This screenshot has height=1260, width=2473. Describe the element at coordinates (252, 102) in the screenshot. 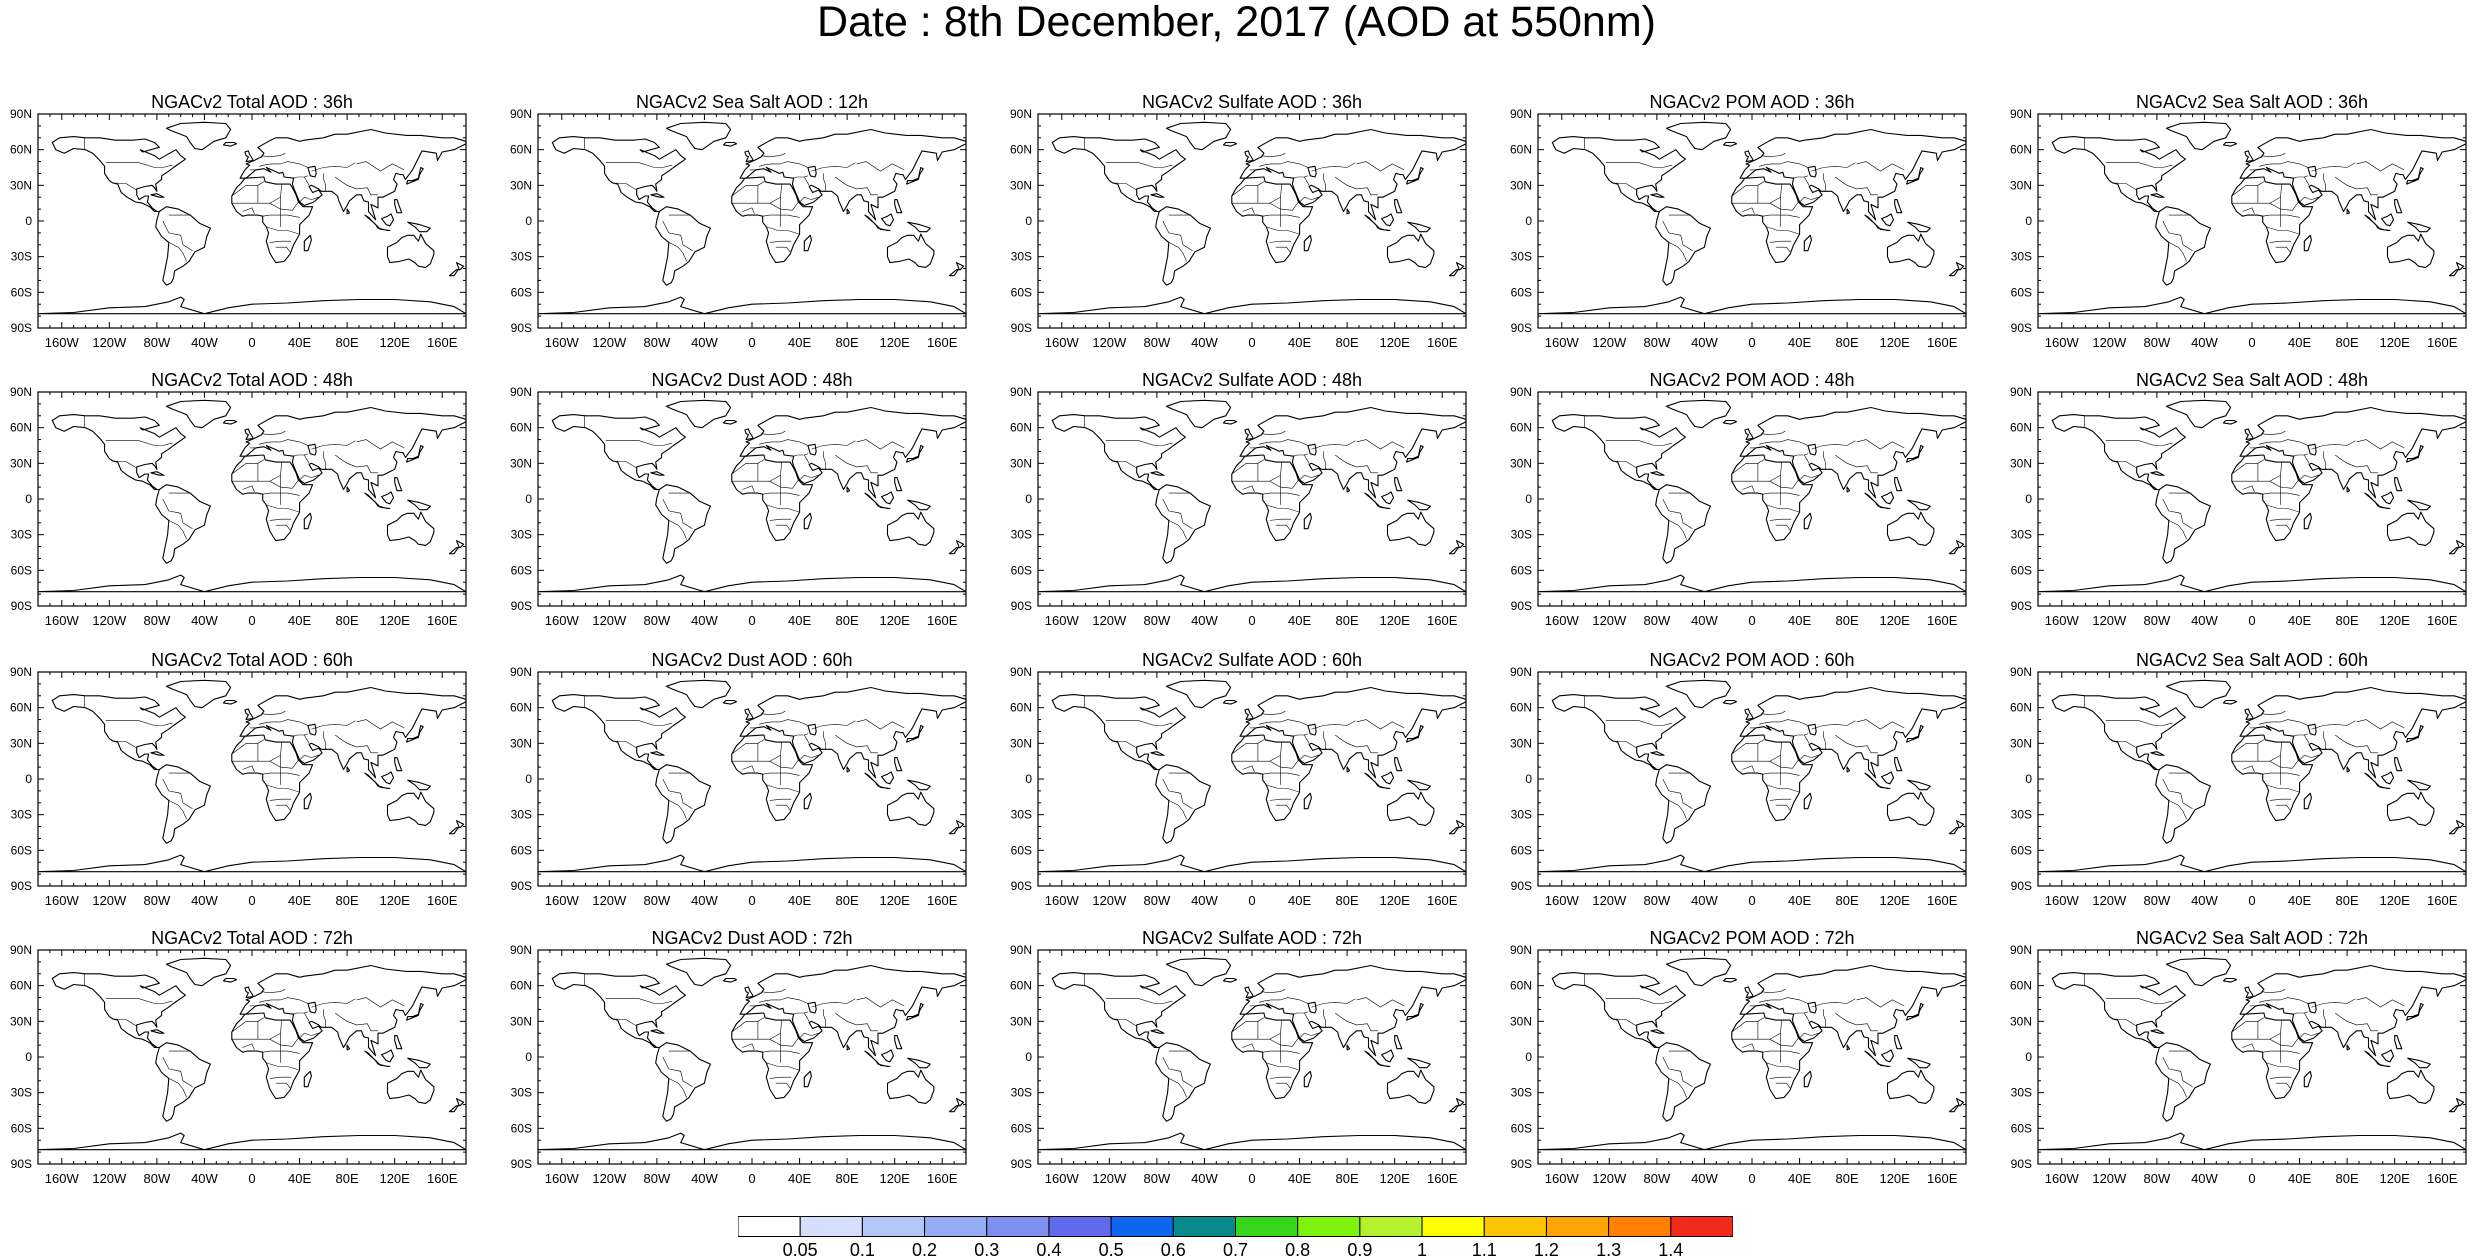

I see `panel-title: NGACv2 Total AOD : 36h` at that location.